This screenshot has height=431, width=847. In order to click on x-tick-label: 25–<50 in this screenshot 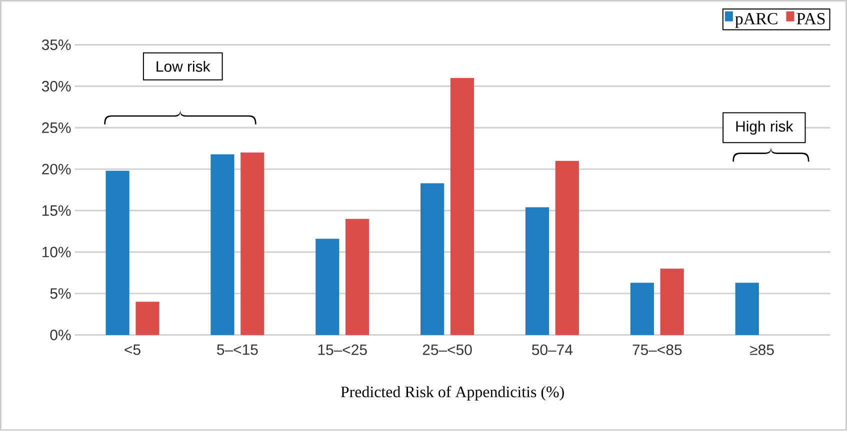, I will do `click(447, 350)`.